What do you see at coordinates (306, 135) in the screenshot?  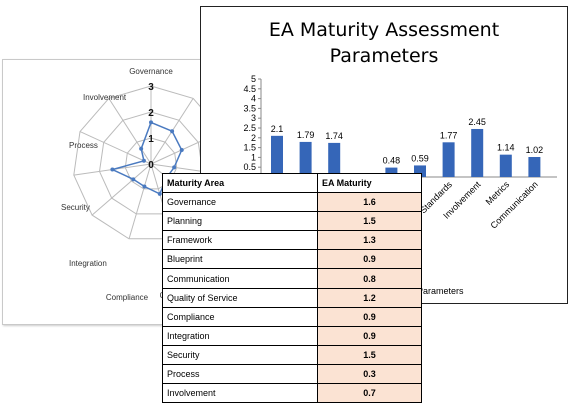 I see `bar-data-label: 1.79` at bounding box center [306, 135].